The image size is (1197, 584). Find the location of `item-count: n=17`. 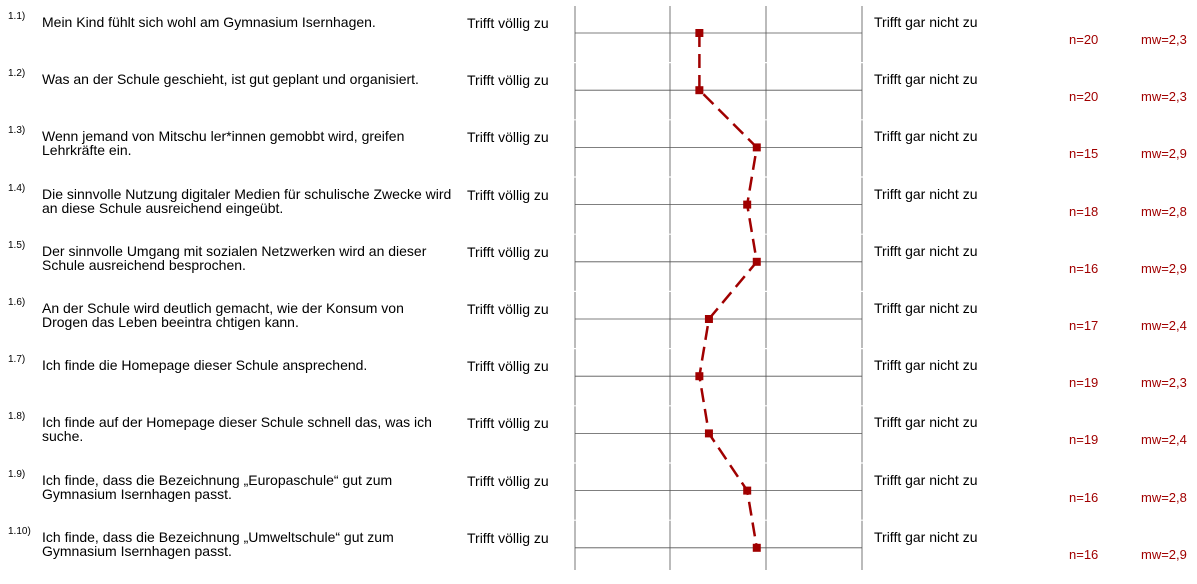

item-count: n=17 is located at coordinates (1084, 325).